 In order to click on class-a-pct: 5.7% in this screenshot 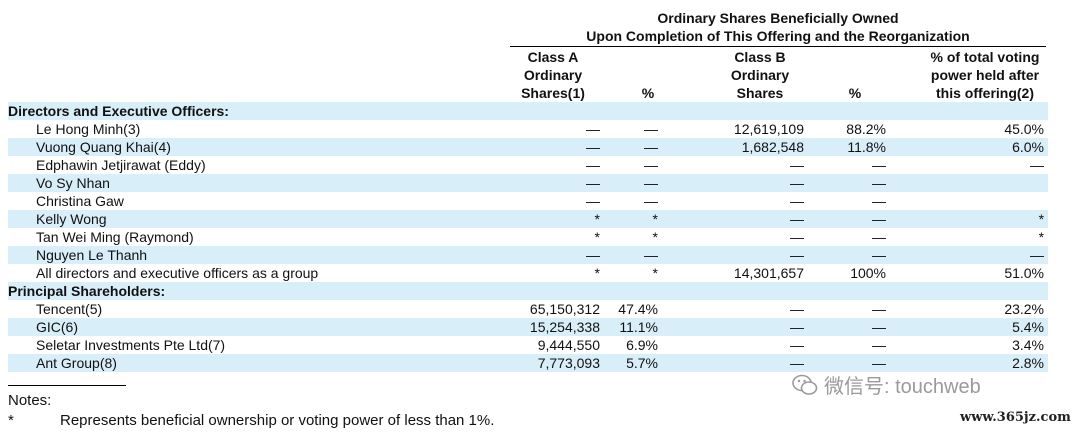, I will do `click(632, 363)`.